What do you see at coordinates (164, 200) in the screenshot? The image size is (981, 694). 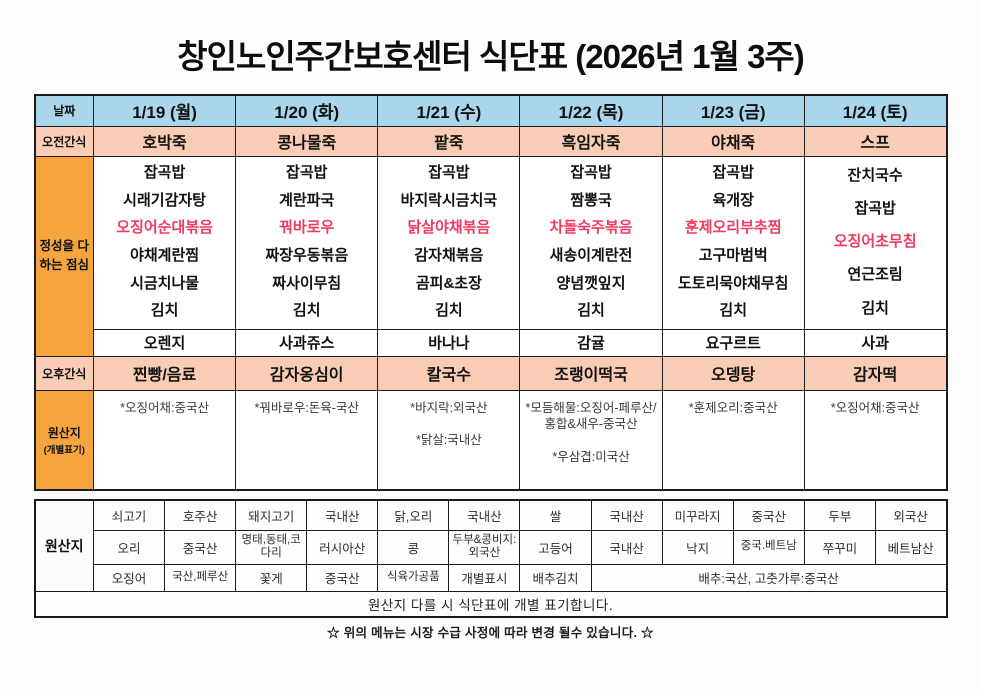 I see `menu-item: 시래기감자탕` at bounding box center [164, 200].